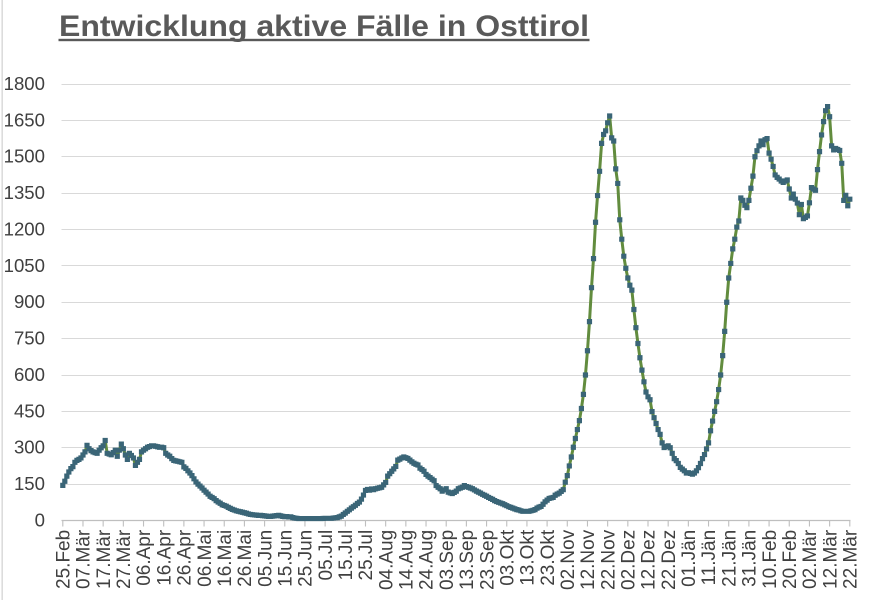  Describe the element at coordinates (548, 557) in the screenshot. I see `svg-text: 23.Okt` at that location.